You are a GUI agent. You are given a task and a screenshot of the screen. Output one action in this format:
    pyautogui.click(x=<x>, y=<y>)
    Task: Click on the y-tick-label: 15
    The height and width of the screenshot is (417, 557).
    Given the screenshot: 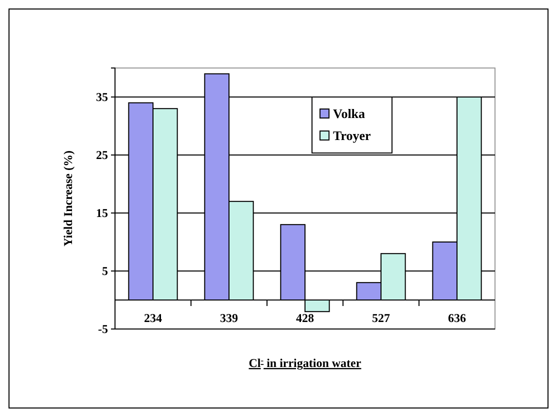 What is the action you would take?
    pyautogui.click(x=102, y=213)
    